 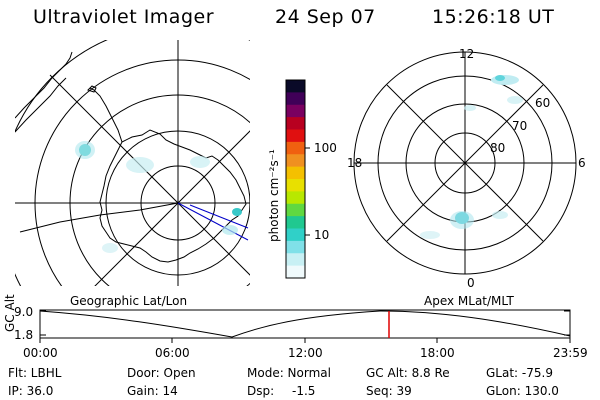 I want to click on time: 15:26:18 UT, so click(x=493, y=17).